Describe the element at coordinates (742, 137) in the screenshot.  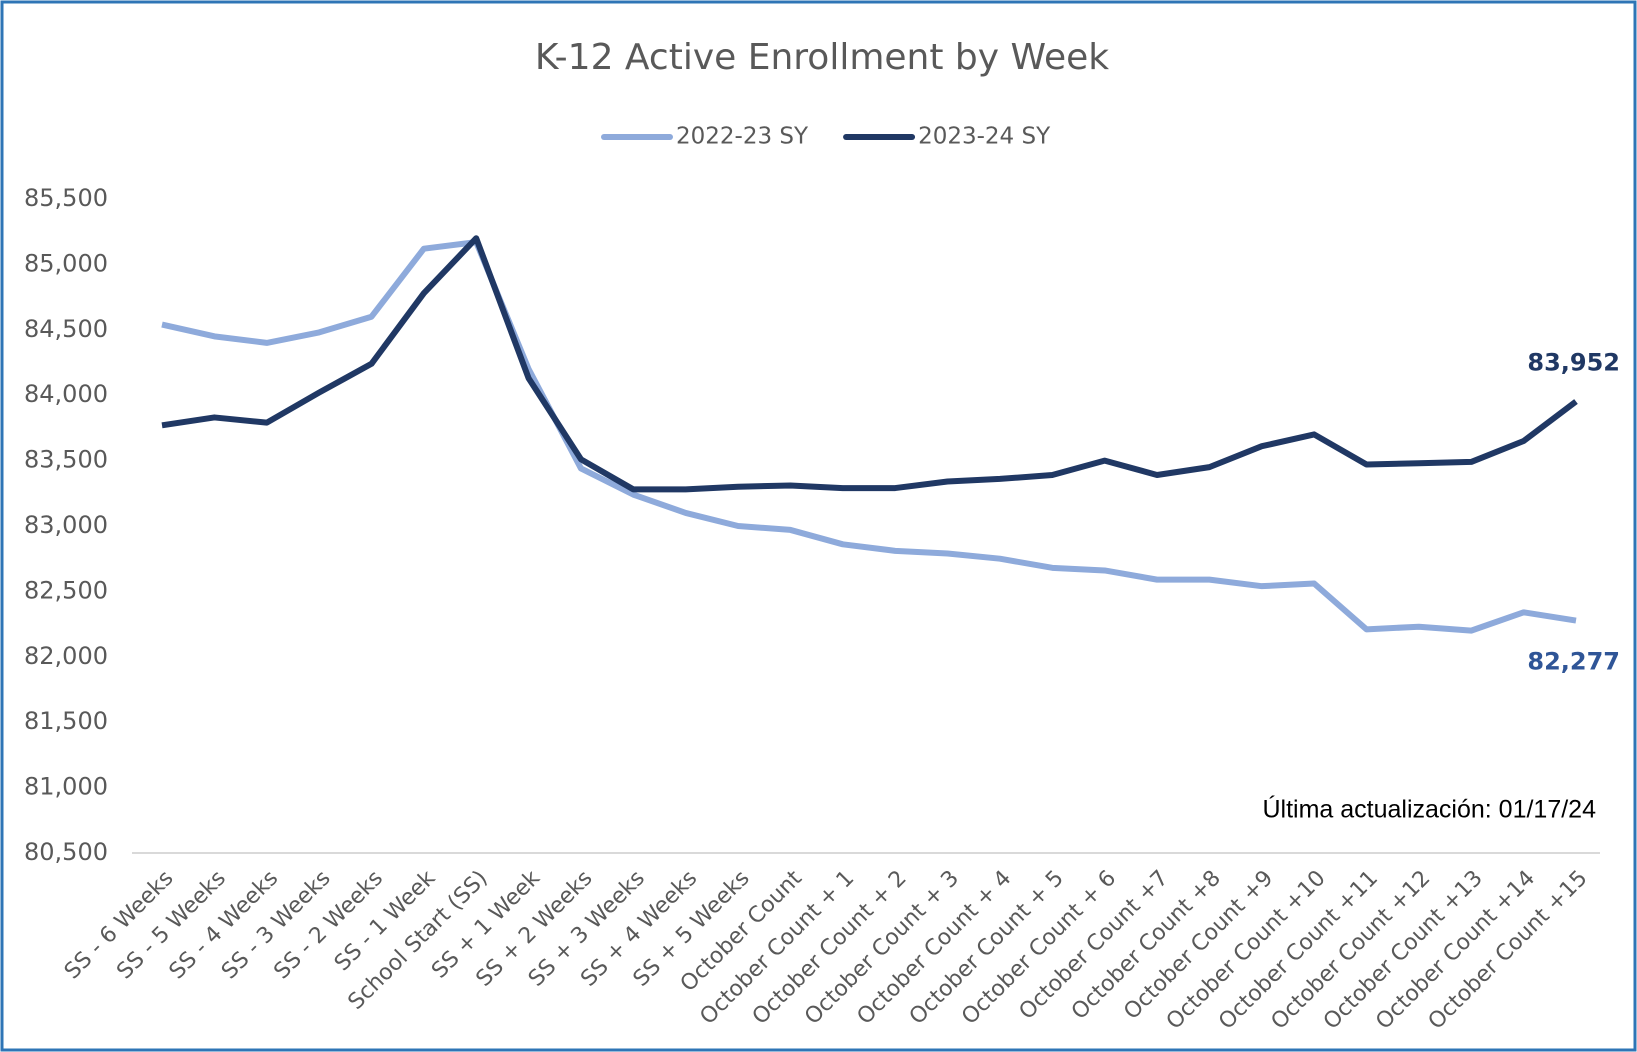
I see `legend-label: 2022-23 SY` at that location.